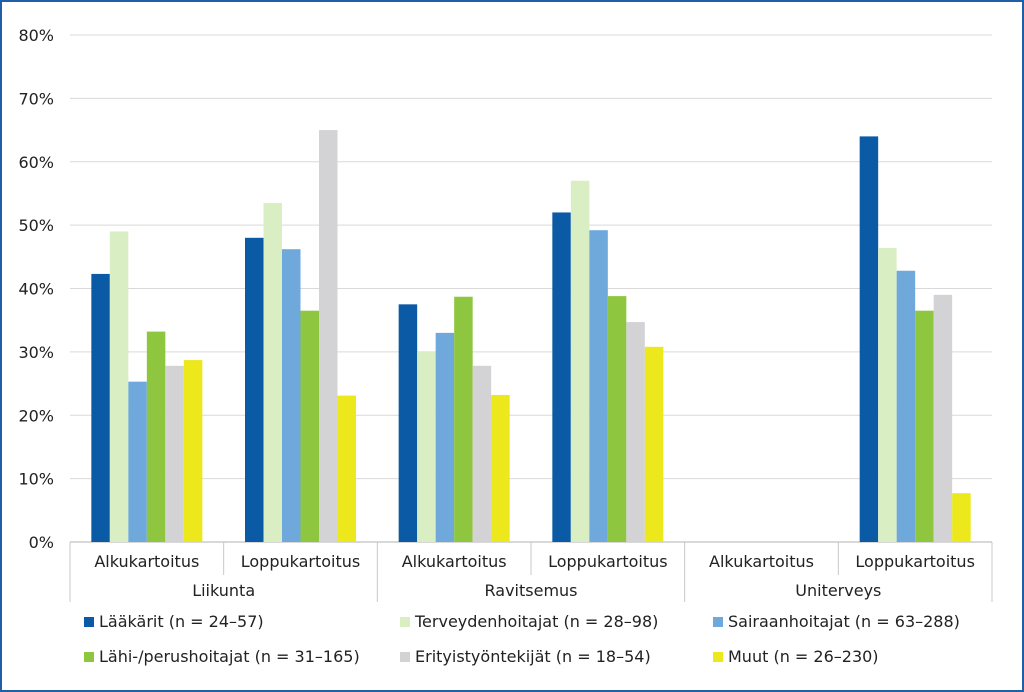  What do you see at coordinates (36, 352) in the screenshot?
I see `y-tick-label: 30%` at bounding box center [36, 352].